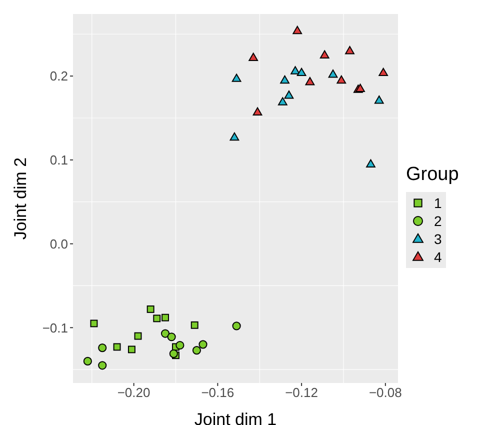 This screenshot has width=481, height=425. Describe the element at coordinates (438, 238) in the screenshot. I see `legend-label: 3` at that location.